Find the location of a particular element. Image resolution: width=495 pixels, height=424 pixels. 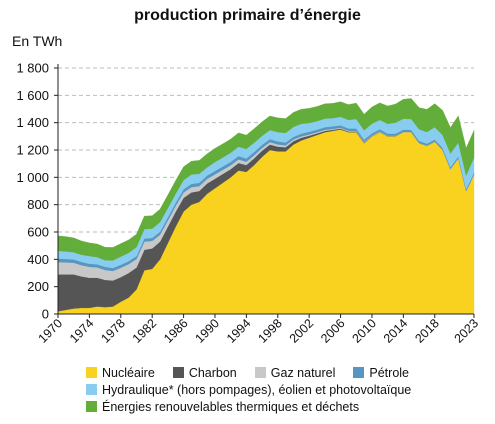

y-tick-label: 1 000 is located at coordinates (32, 177).